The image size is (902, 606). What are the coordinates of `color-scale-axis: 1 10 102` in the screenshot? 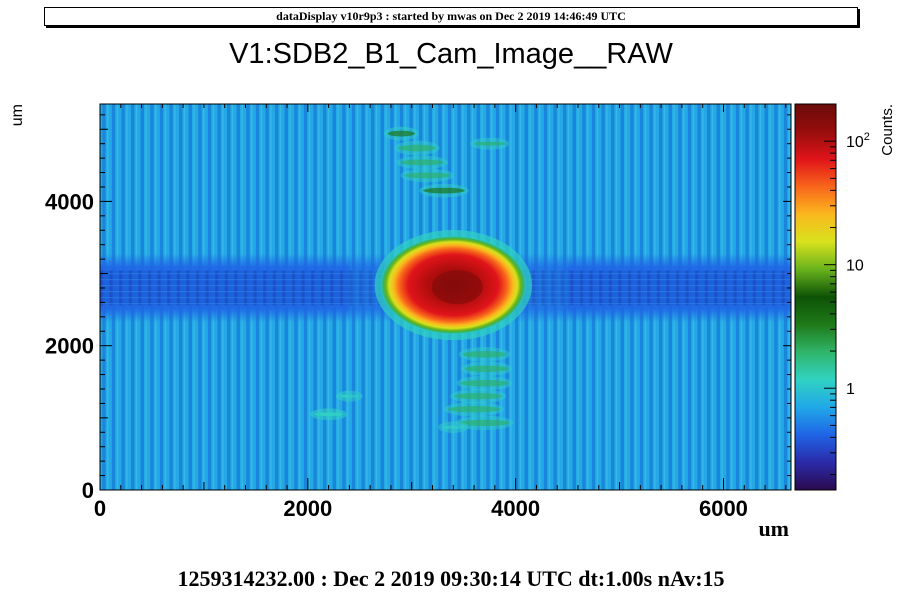 It's located at (847, 289).